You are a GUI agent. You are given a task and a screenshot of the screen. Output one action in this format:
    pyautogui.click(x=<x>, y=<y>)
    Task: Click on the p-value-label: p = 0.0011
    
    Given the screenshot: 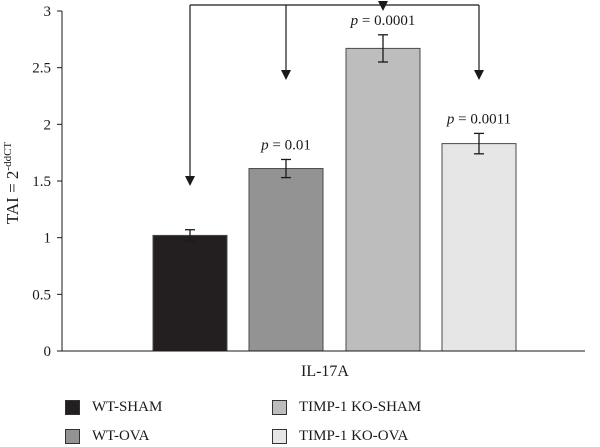 What is the action you would take?
    pyautogui.click(x=478, y=119)
    